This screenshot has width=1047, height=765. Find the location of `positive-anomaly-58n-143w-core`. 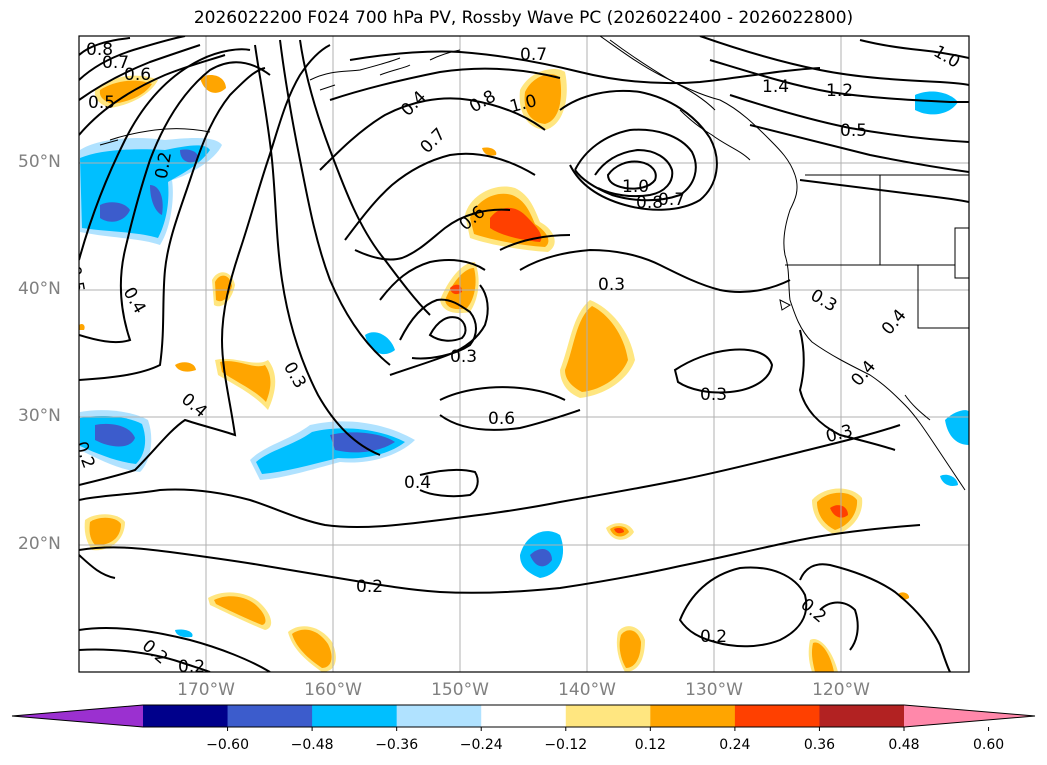

positive-anomaly-58n-143w-core is located at coordinates (543, 99).